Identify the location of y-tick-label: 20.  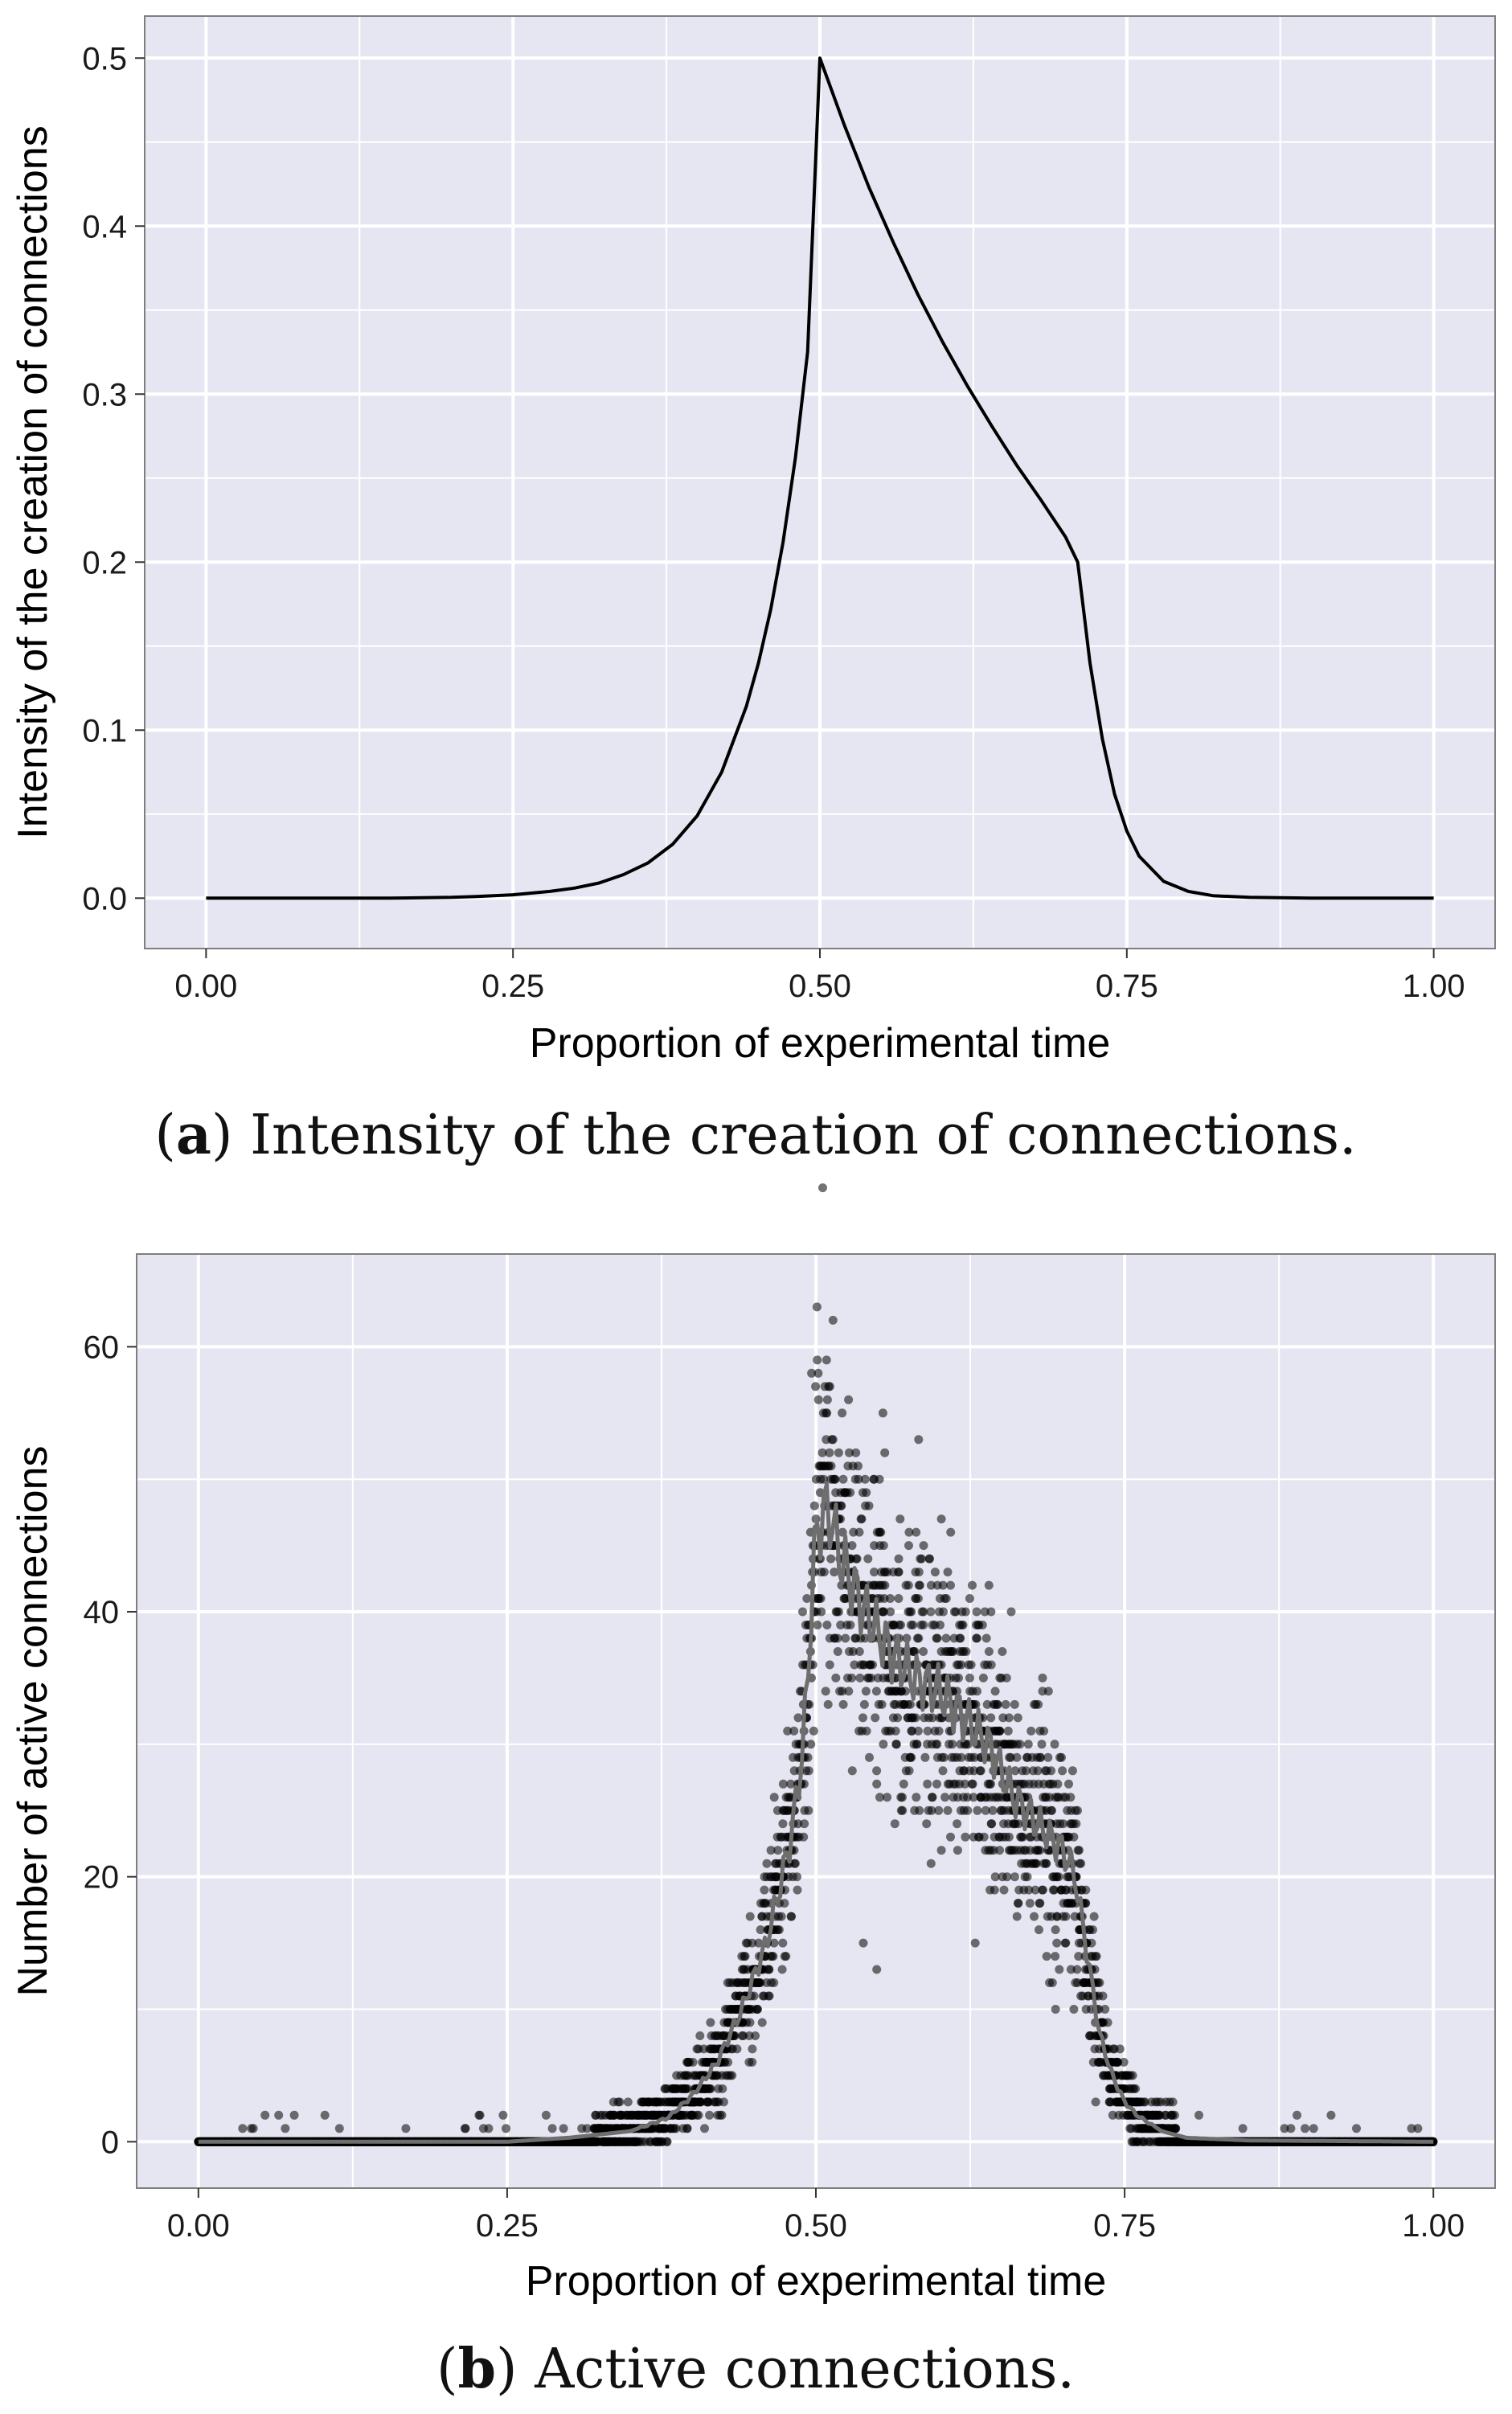
(102, 1878).